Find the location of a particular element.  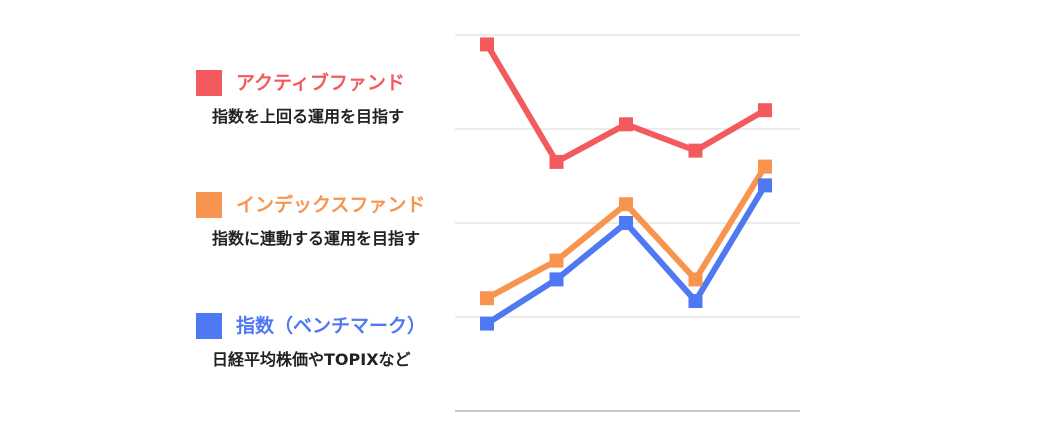

legend-label-index-fund: インデックスファンド is located at coordinates (331, 205).